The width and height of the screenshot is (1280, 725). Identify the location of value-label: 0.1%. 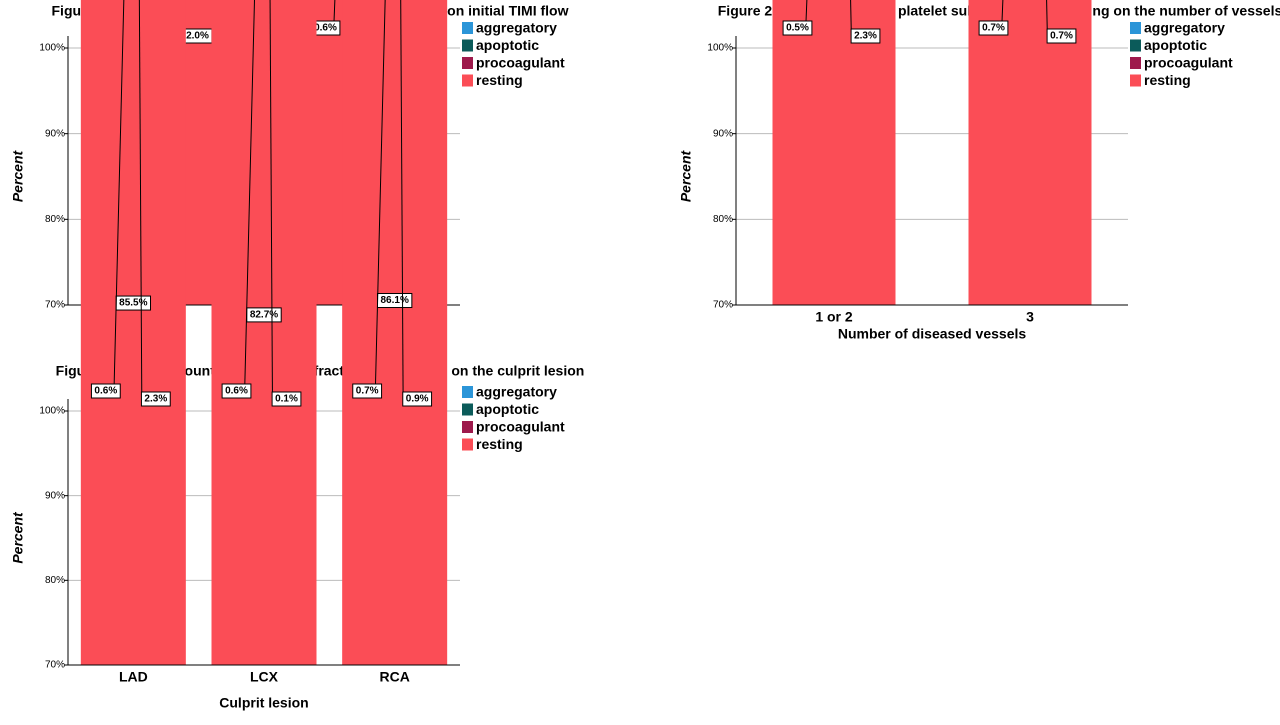
(286, 399).